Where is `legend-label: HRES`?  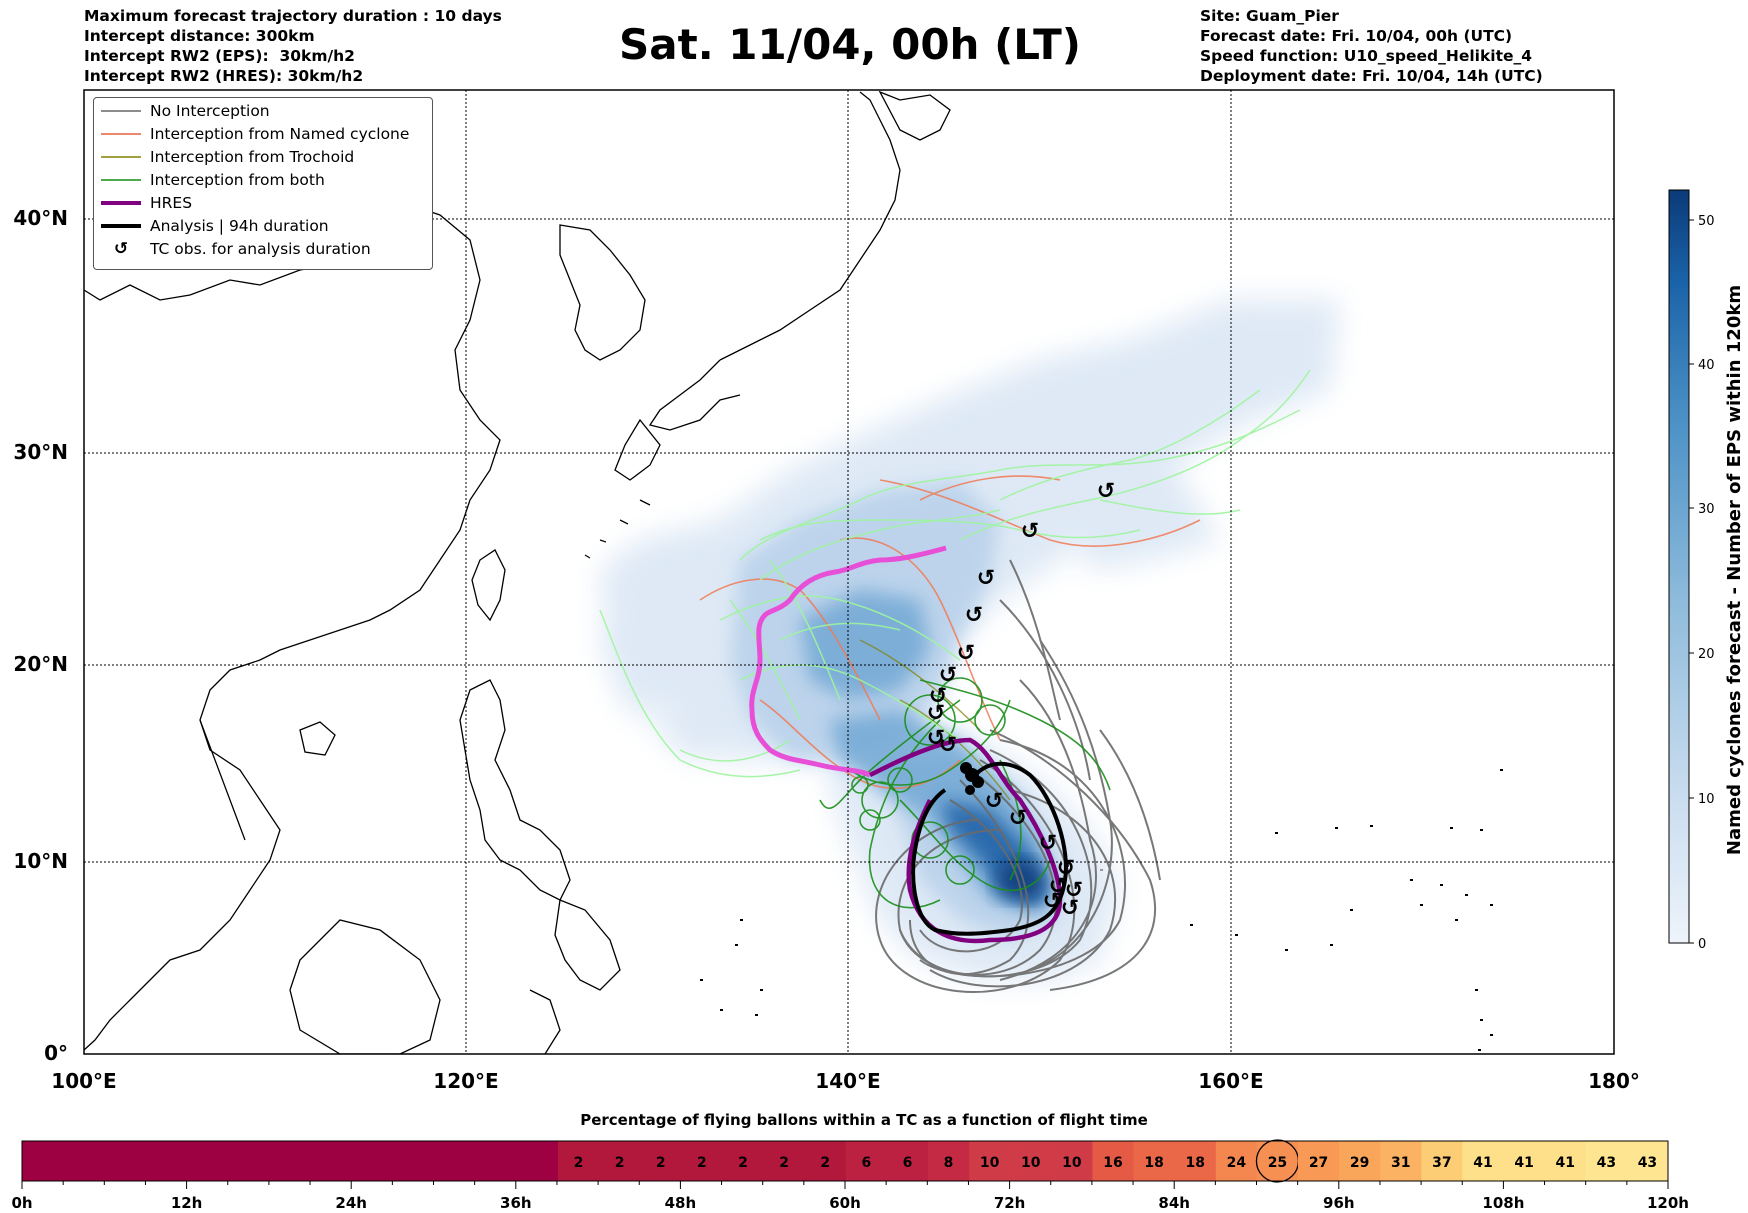 legend-label: HRES is located at coordinates (171, 203).